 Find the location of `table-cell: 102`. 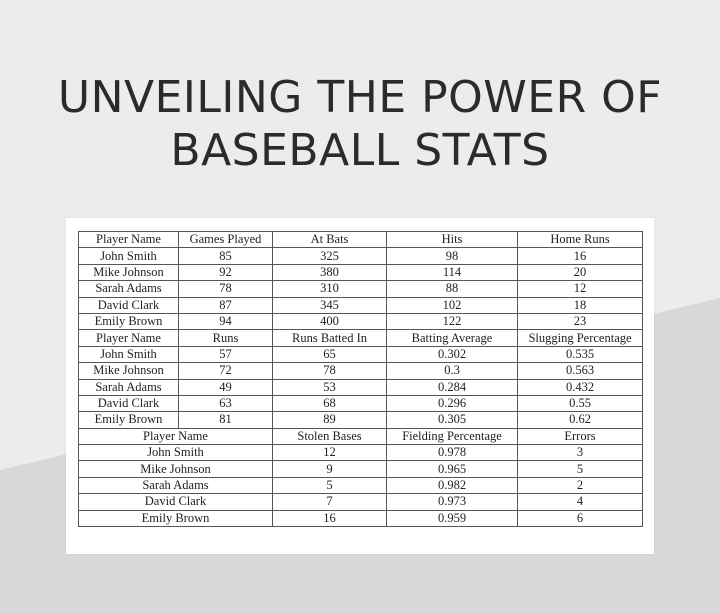

table-cell: 102 is located at coordinates (452, 305).